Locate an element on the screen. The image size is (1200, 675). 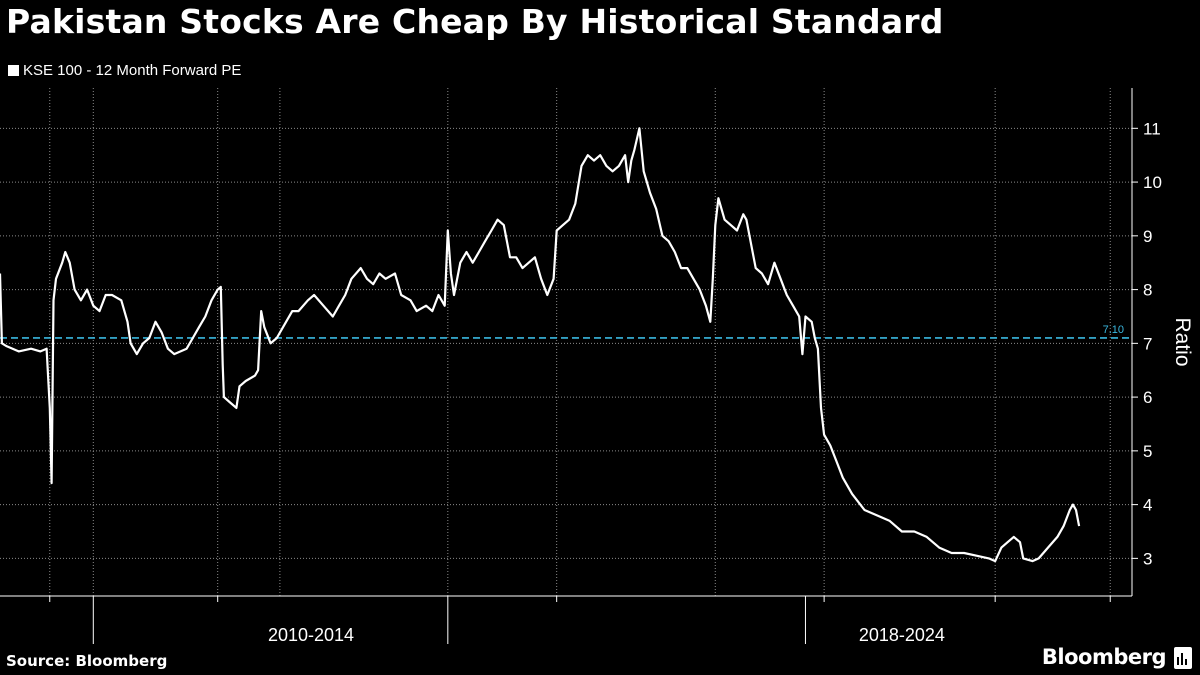
y-tick-label: 6 is located at coordinates (1147, 397).